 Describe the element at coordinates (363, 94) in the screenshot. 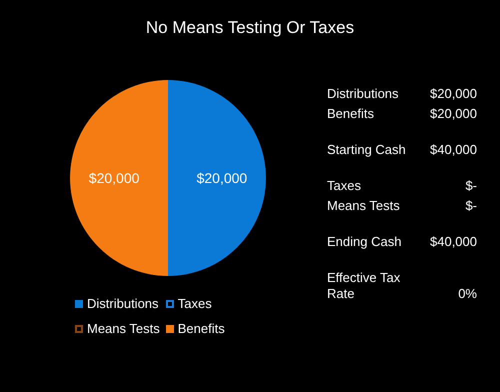

I see `text: Distributions` at that location.